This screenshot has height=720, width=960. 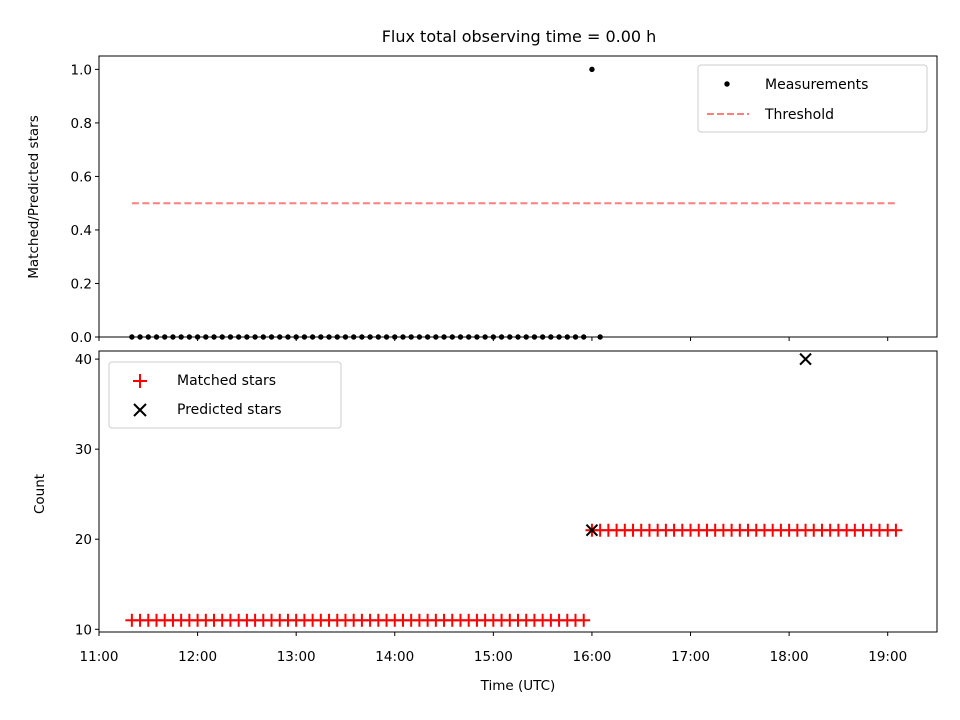 What do you see at coordinates (816, 85) in the screenshot?
I see `legend-label-measurements: Measurements` at bounding box center [816, 85].